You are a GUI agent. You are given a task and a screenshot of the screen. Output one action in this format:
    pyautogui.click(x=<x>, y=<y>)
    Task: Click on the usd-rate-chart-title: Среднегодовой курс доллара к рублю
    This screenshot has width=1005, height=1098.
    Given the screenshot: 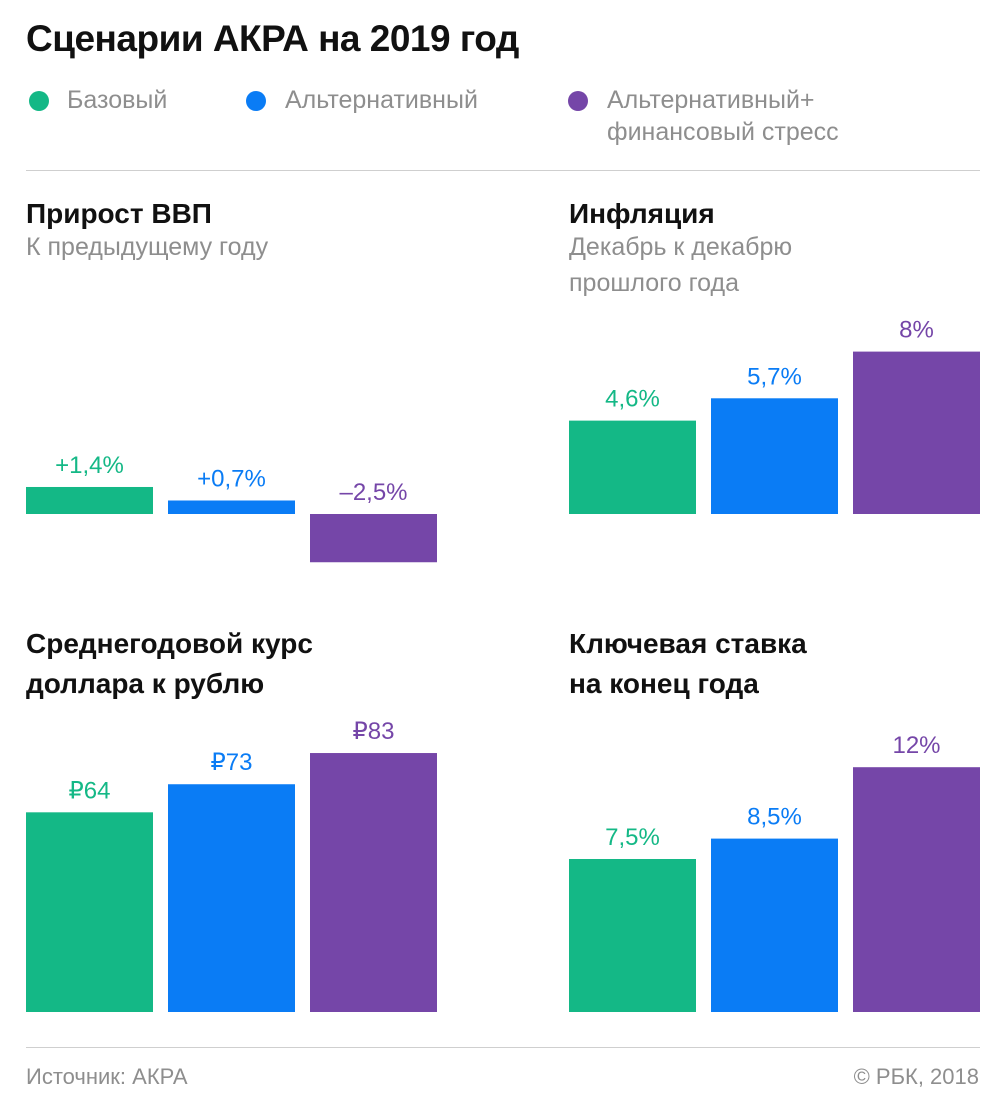 What is the action you would take?
    pyautogui.click(x=169, y=663)
    